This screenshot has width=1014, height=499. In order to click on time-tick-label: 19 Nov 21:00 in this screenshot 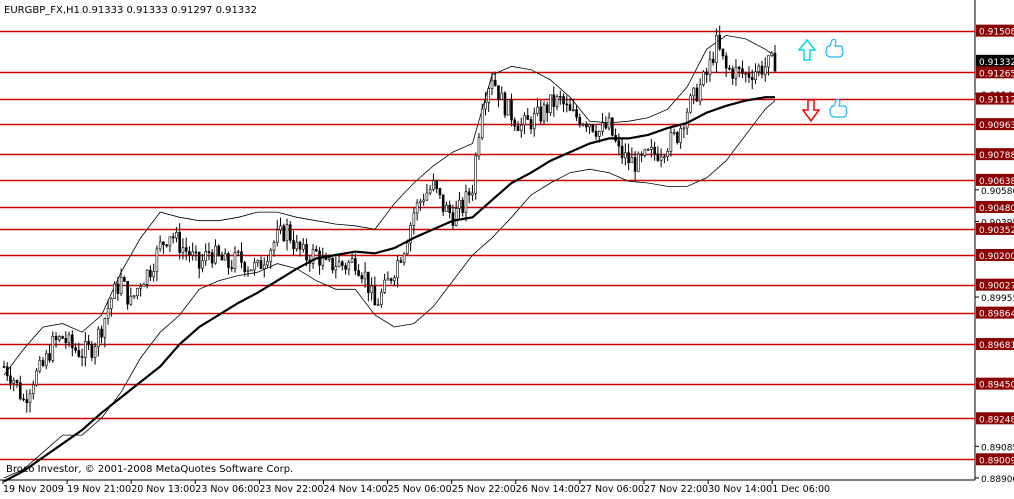, I will do `click(99, 489)`.